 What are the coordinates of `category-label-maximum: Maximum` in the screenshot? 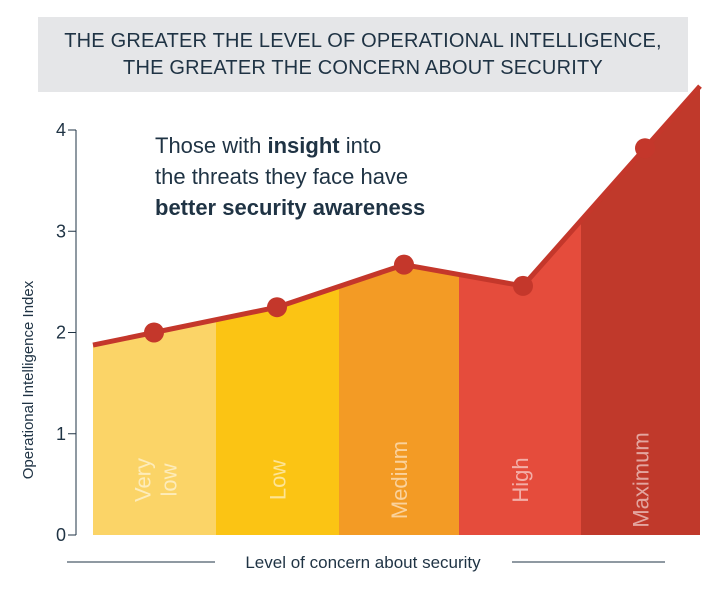 It's located at (641, 479).